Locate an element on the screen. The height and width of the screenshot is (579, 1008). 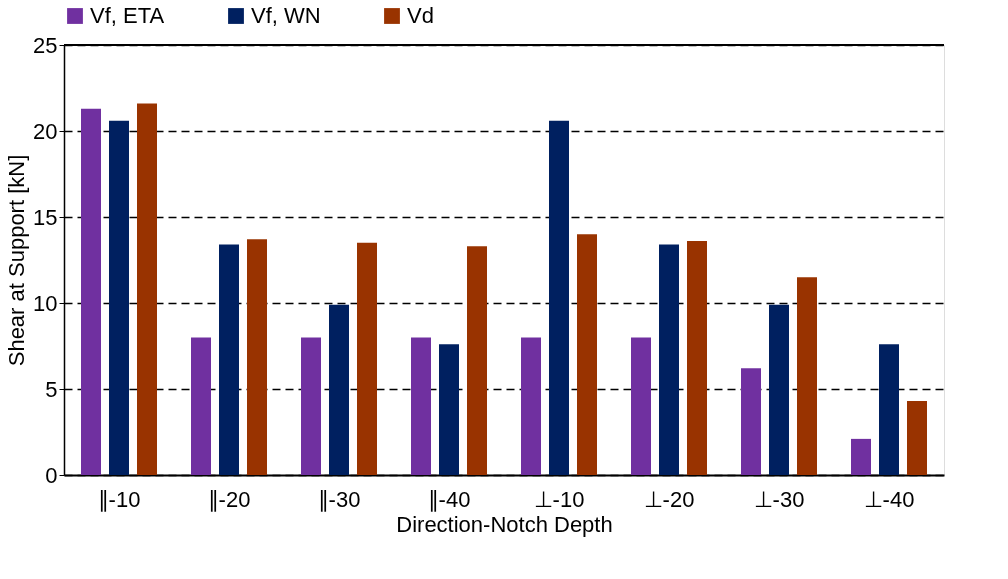
x-tick-label: ⊥-40 is located at coordinates (889, 499).